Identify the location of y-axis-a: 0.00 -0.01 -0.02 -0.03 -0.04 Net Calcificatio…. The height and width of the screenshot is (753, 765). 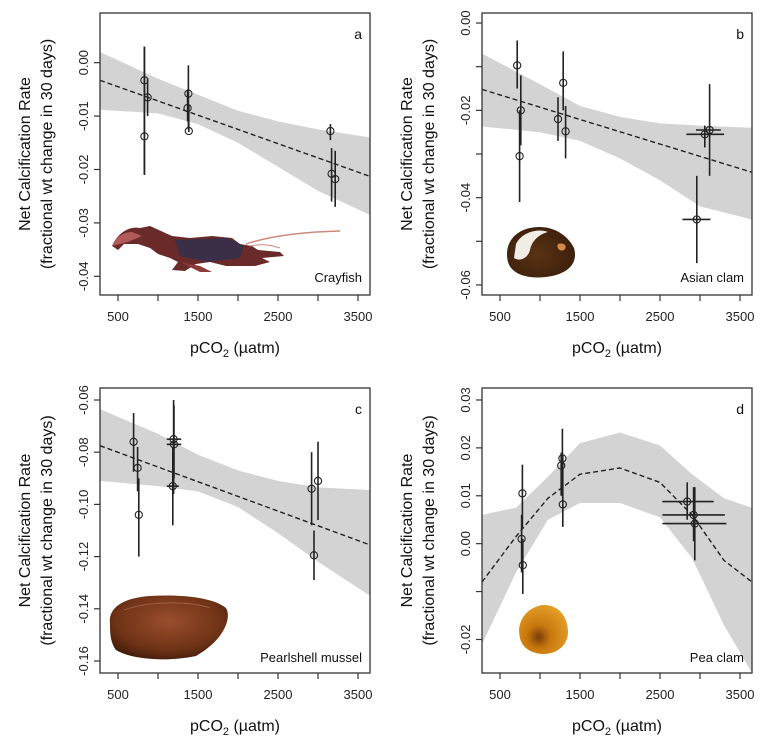
(58, 165).